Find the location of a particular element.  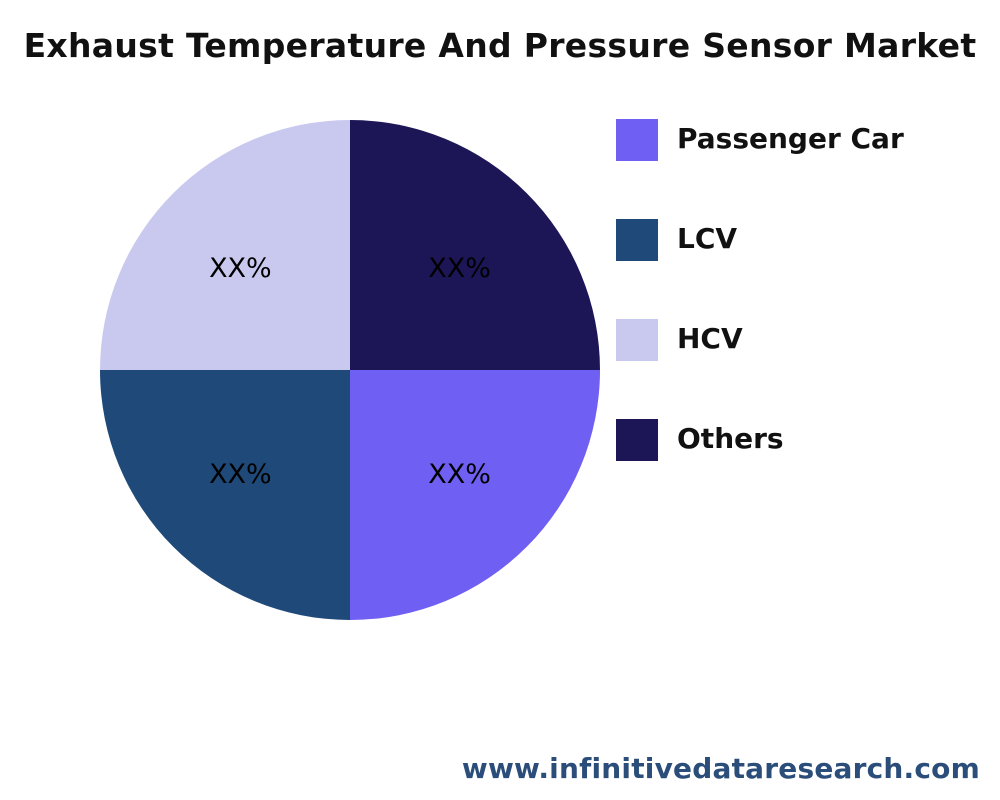

slice-label-lcv: XX% is located at coordinates (240, 474).